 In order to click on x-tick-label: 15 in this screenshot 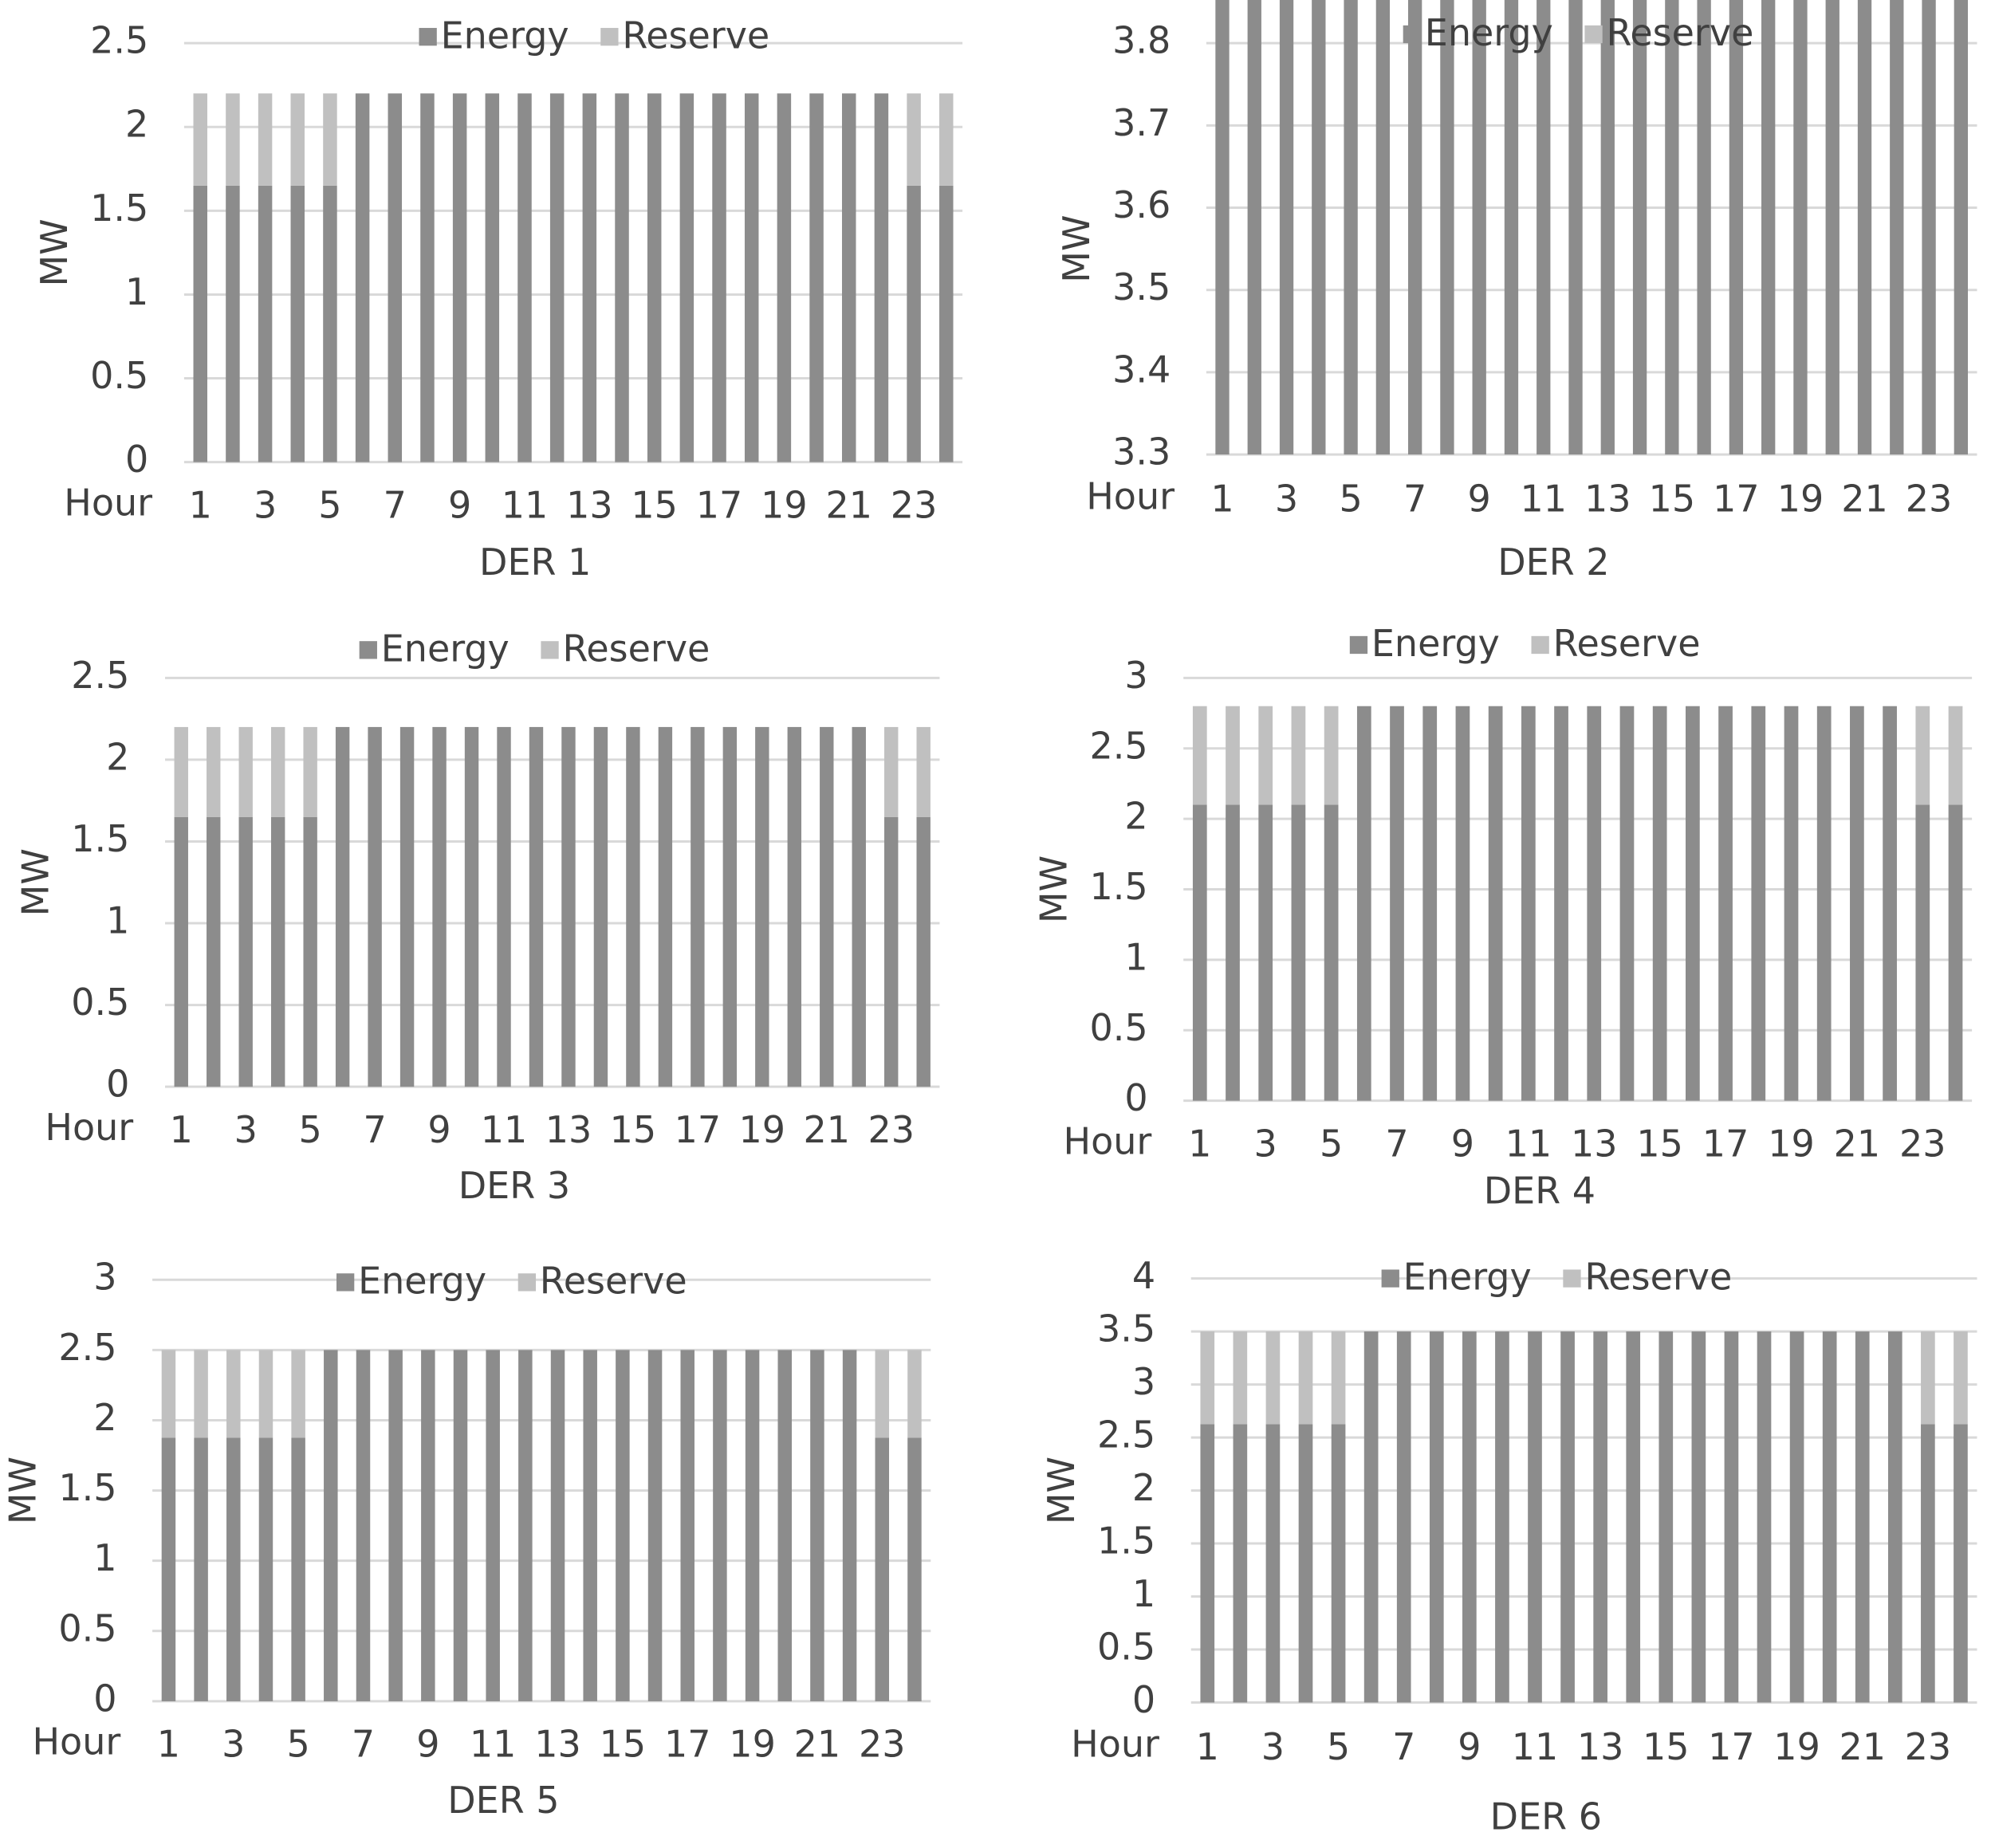, I will do `click(633, 1129)`.